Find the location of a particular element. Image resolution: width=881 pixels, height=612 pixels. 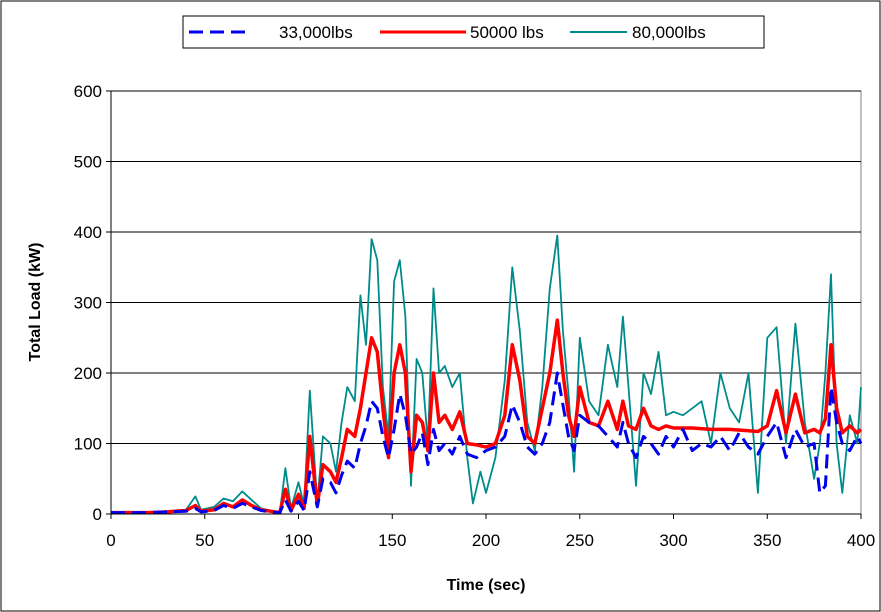

y-axis-title: Total Load (kW) is located at coordinates (35, 302).